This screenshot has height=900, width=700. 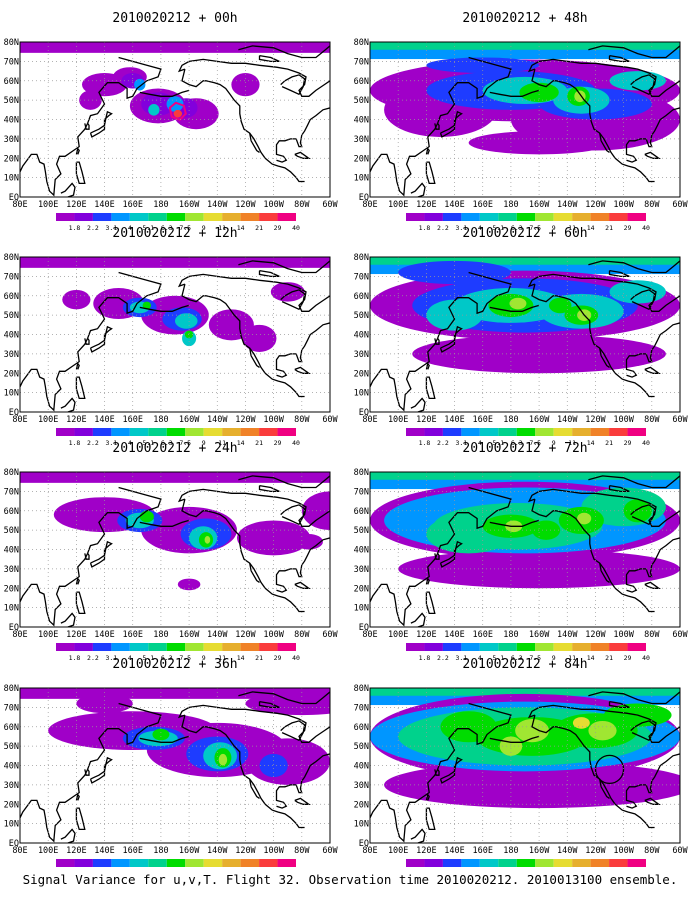 What do you see at coordinates (11, 159) in the screenshot?
I see `lat-tick-label: 20N` at bounding box center [11, 159].